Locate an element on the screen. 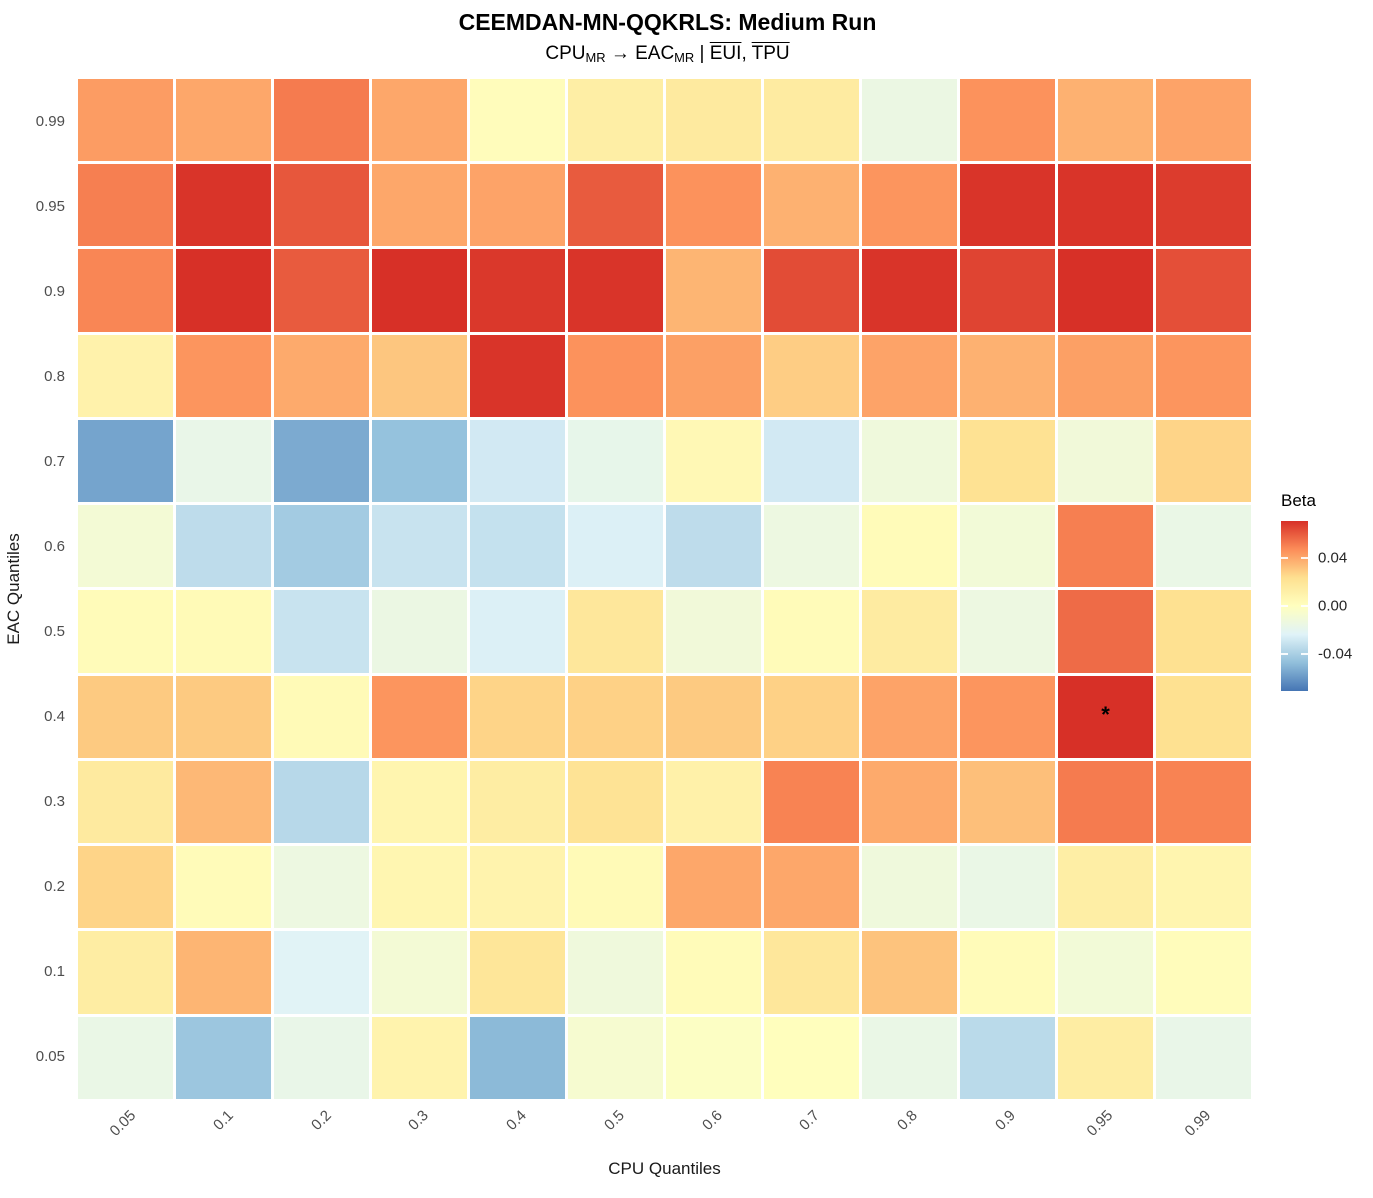 This screenshot has height=1198, width=1373. x-tick-label: 0.1 is located at coordinates (223, 1120).